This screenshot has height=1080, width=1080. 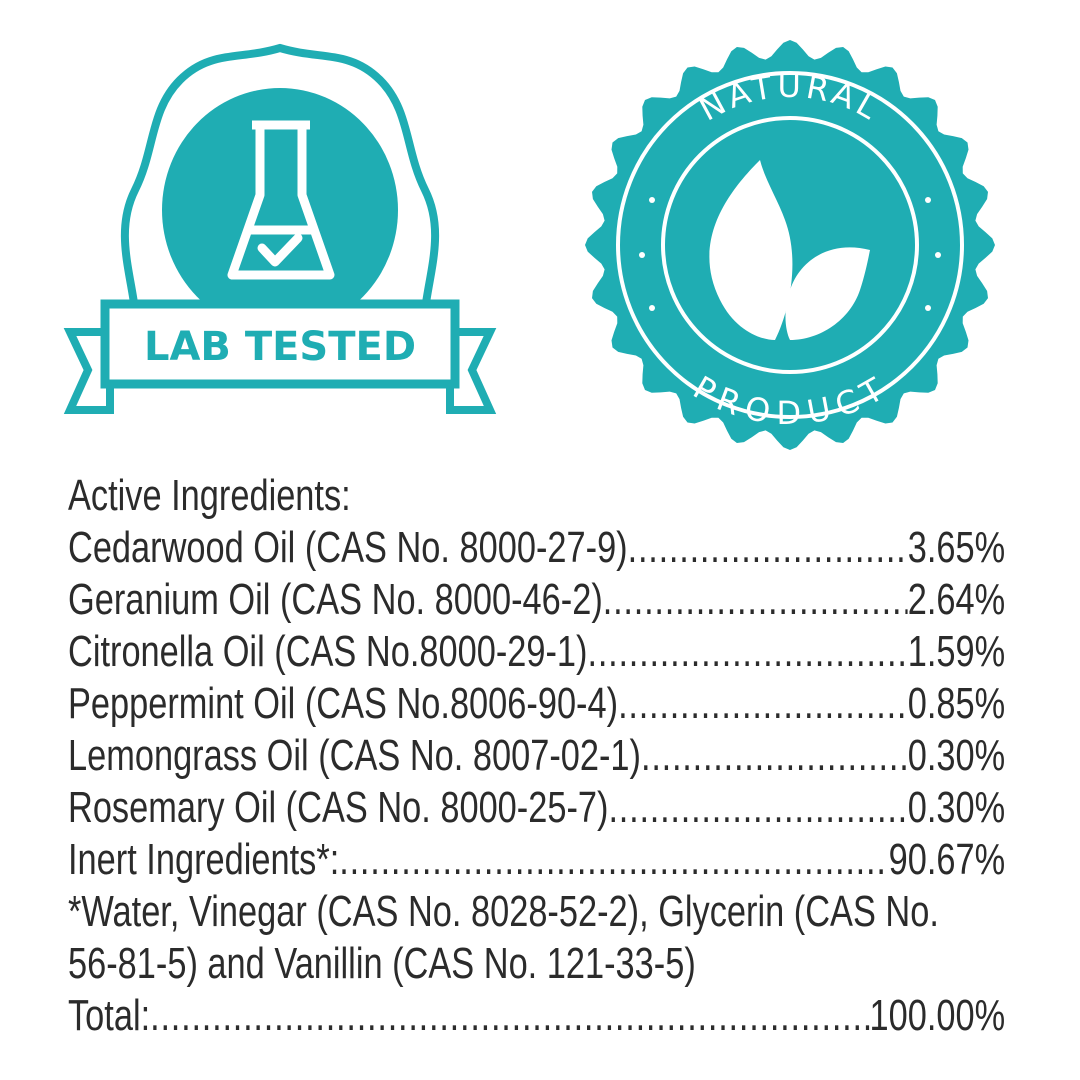 I want to click on ingredient-name: Inert Ingredients*:, so click(x=204, y=859).